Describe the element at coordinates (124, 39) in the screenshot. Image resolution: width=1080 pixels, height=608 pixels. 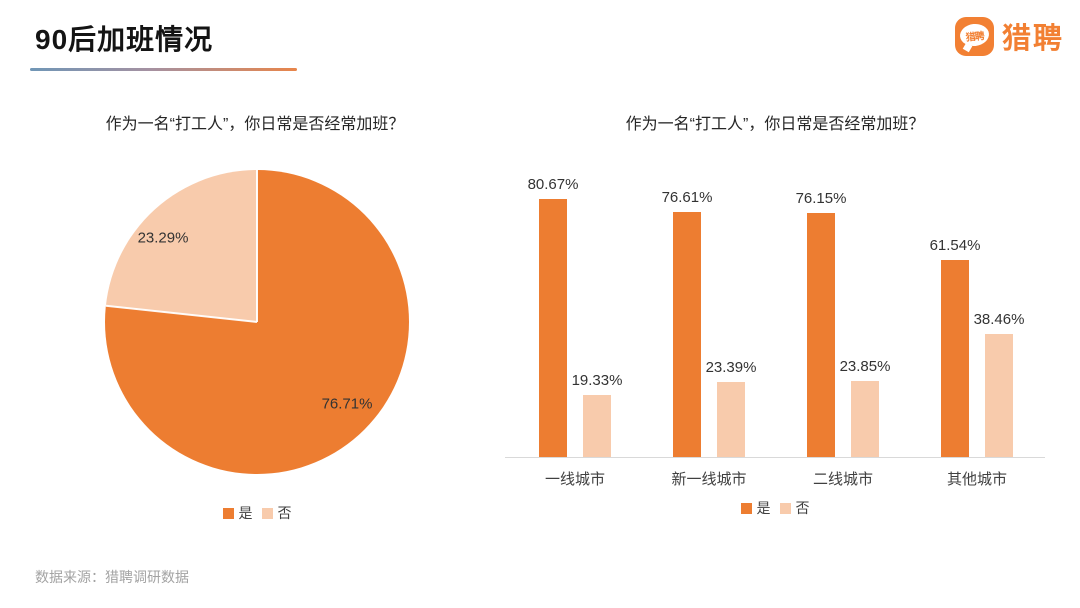
I see `page-title: 90后加班情况` at that location.